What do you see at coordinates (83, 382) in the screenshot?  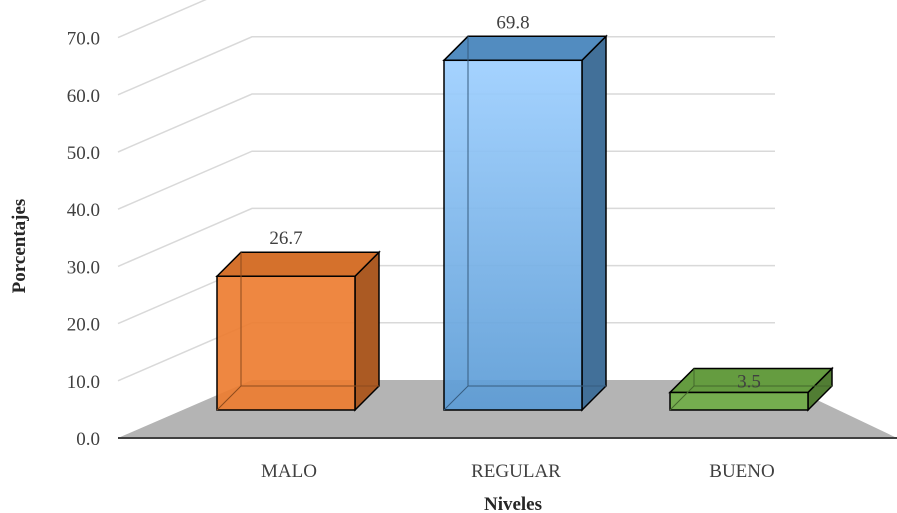 I see `y-tick-label: 10.0` at bounding box center [83, 382].